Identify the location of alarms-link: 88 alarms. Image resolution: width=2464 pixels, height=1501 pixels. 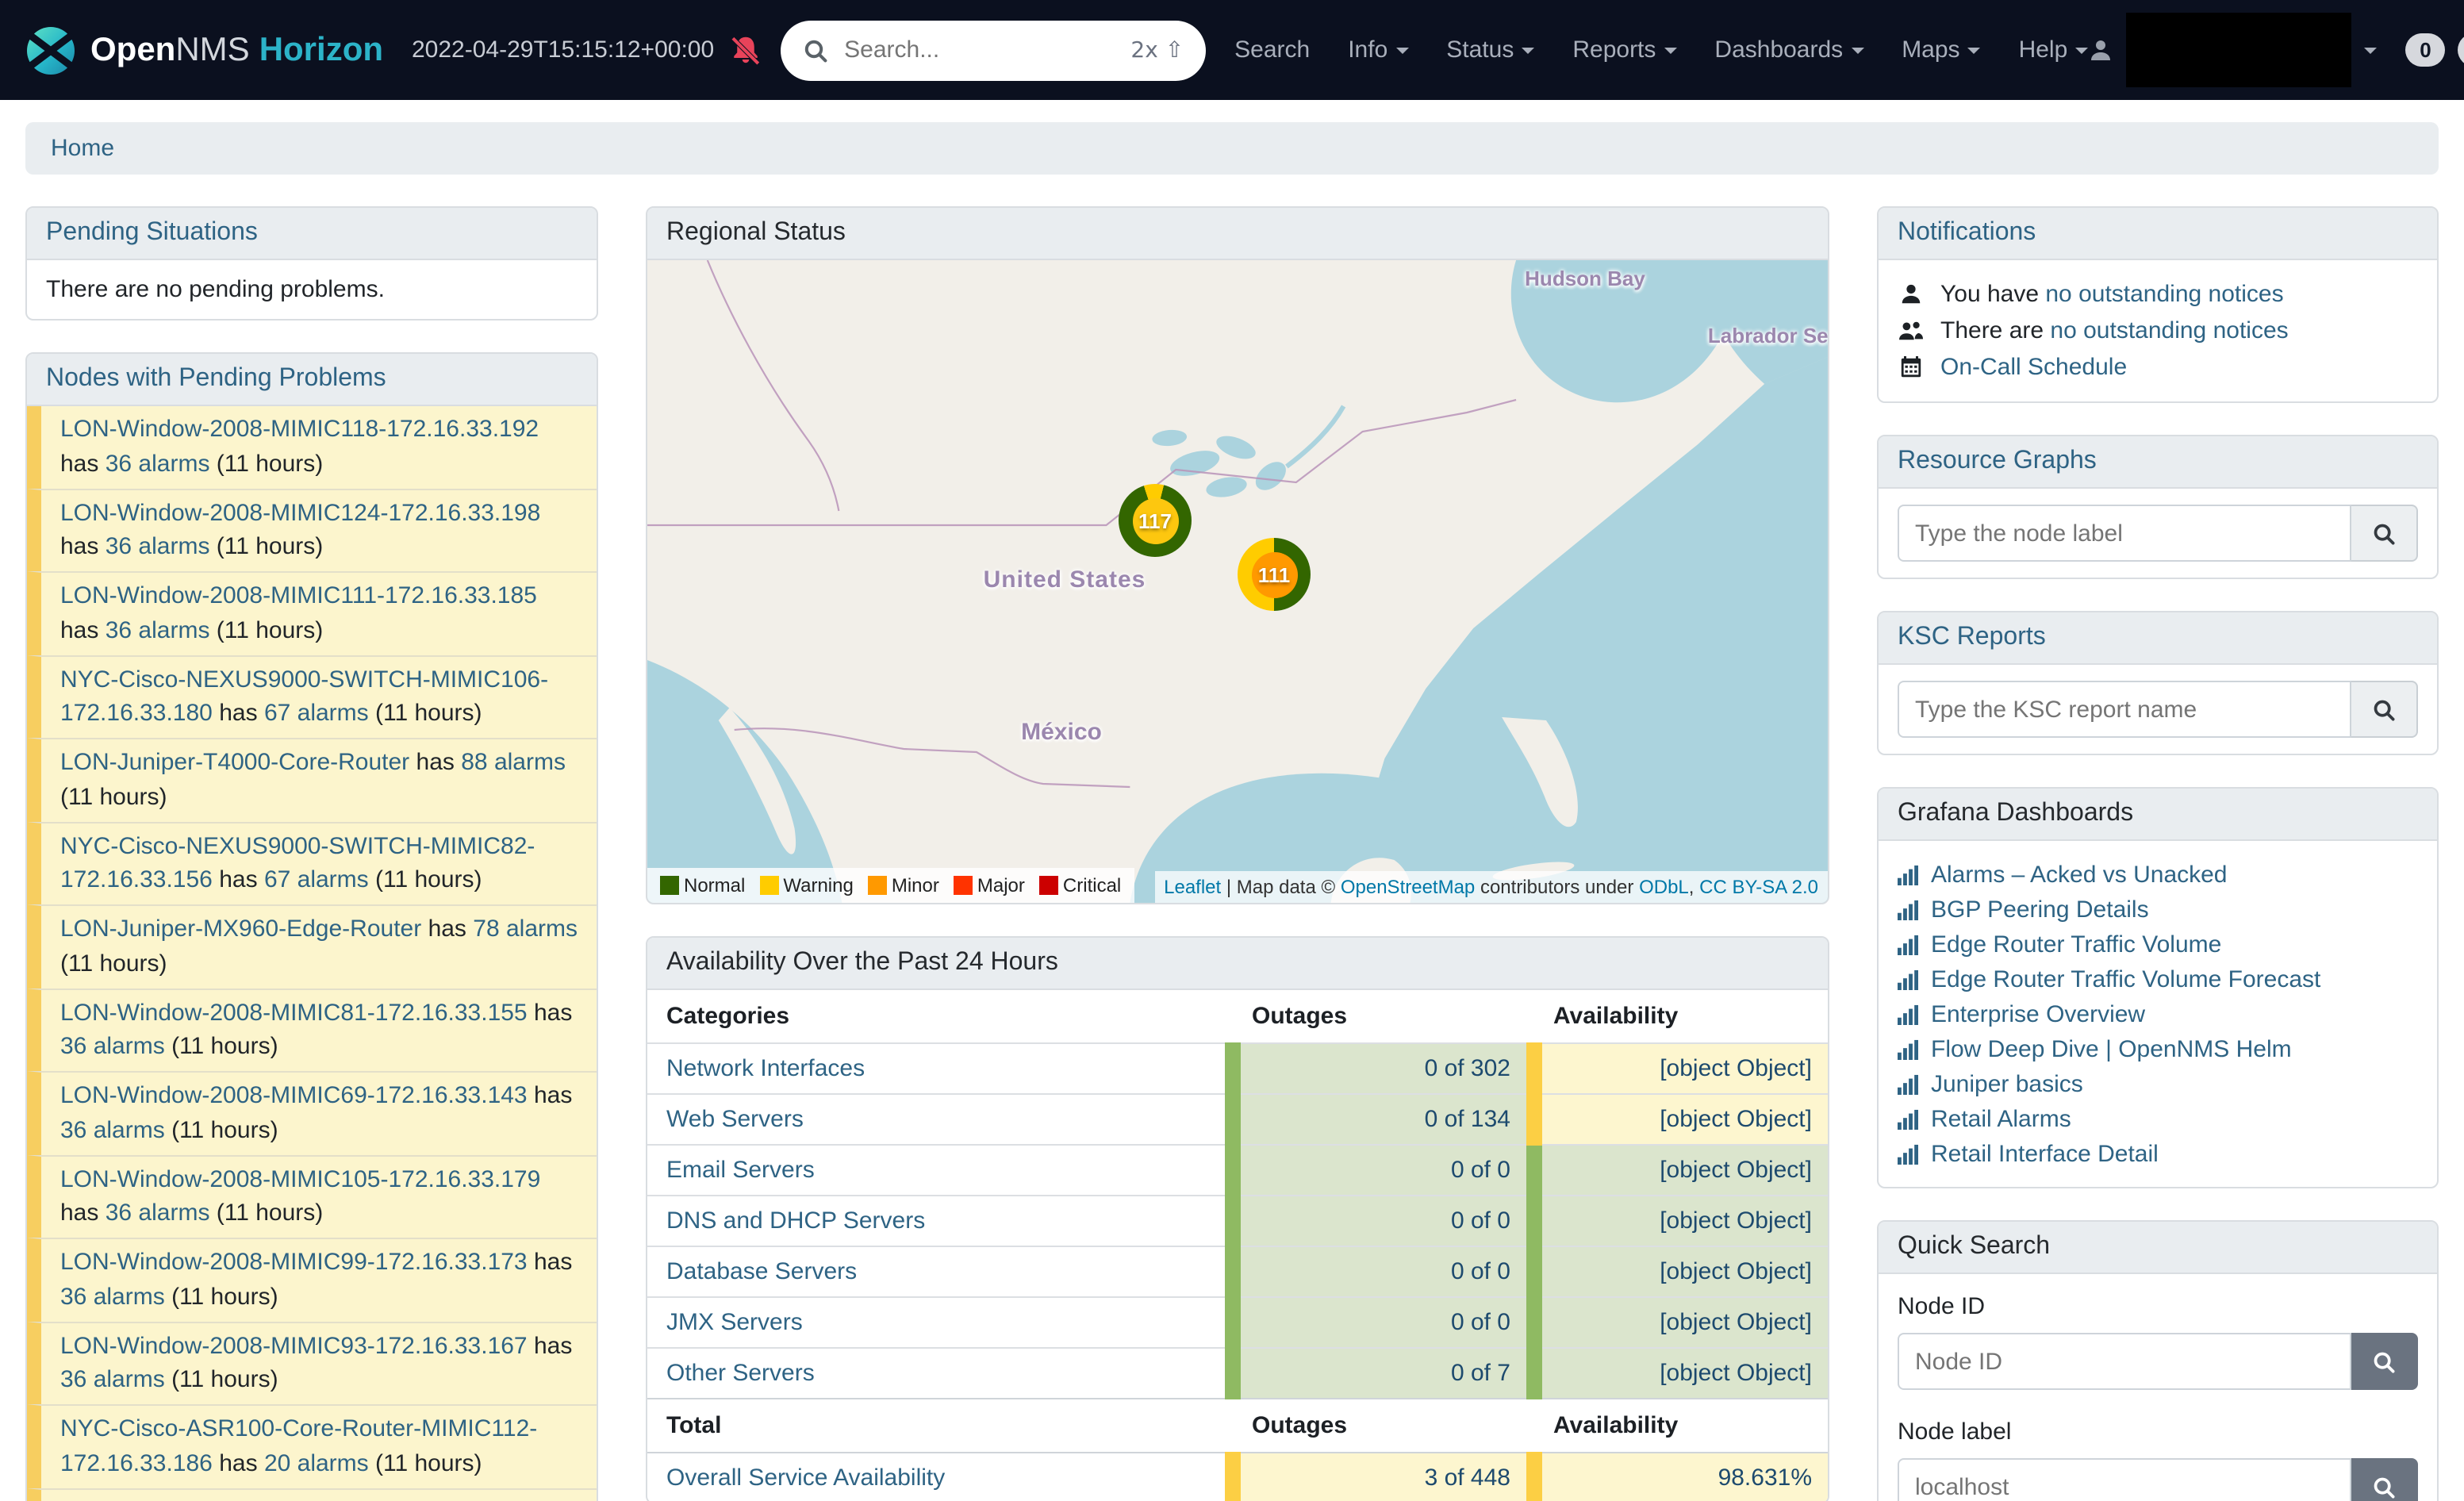
(513, 762).